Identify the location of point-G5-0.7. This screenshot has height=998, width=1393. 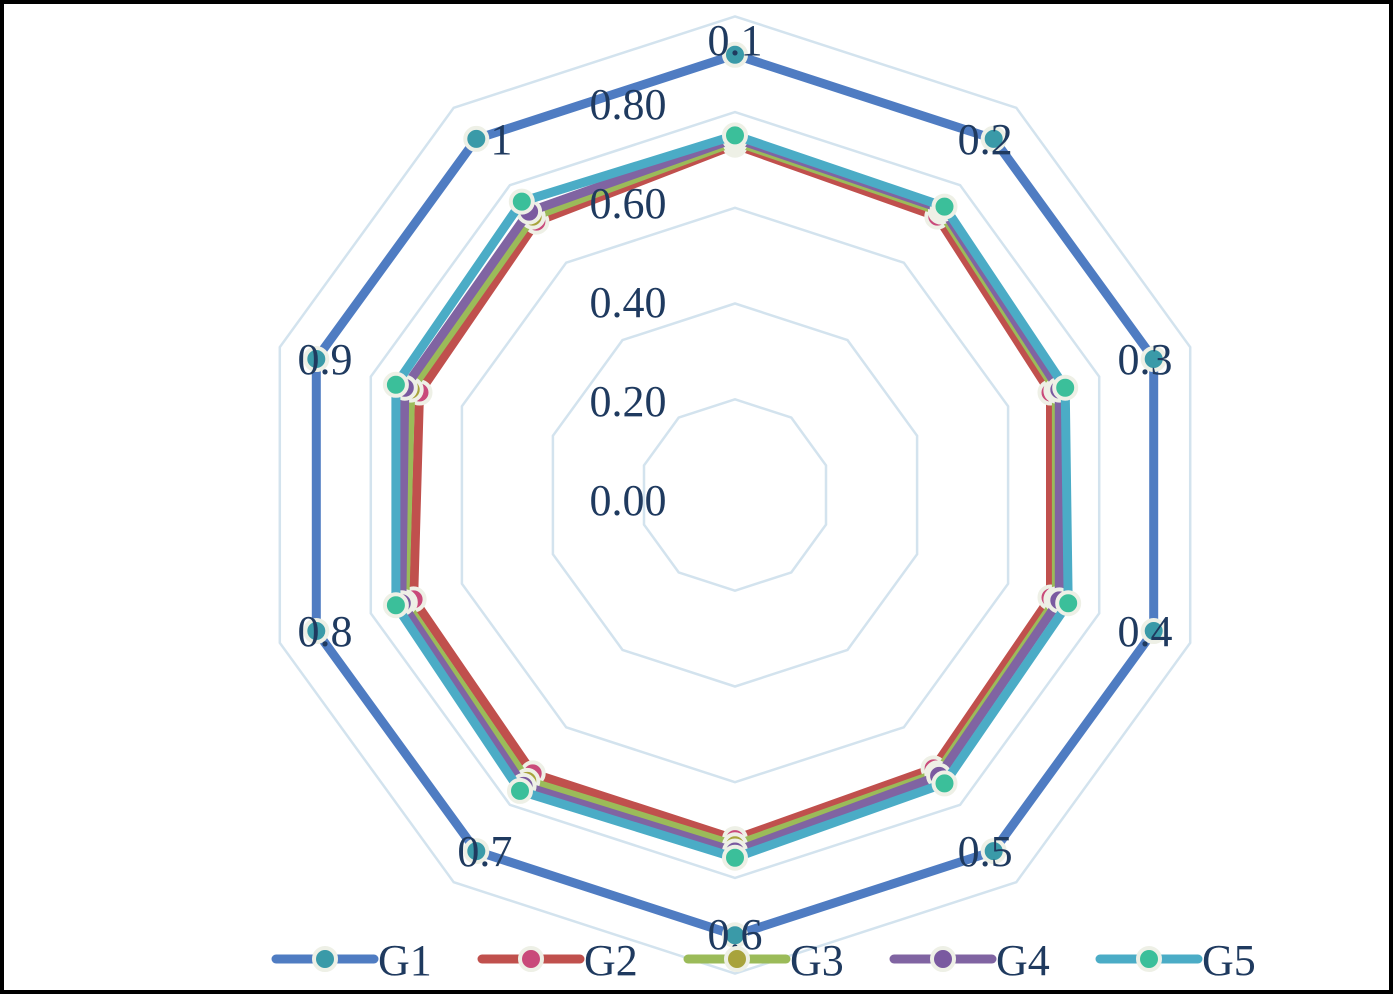
(520, 790).